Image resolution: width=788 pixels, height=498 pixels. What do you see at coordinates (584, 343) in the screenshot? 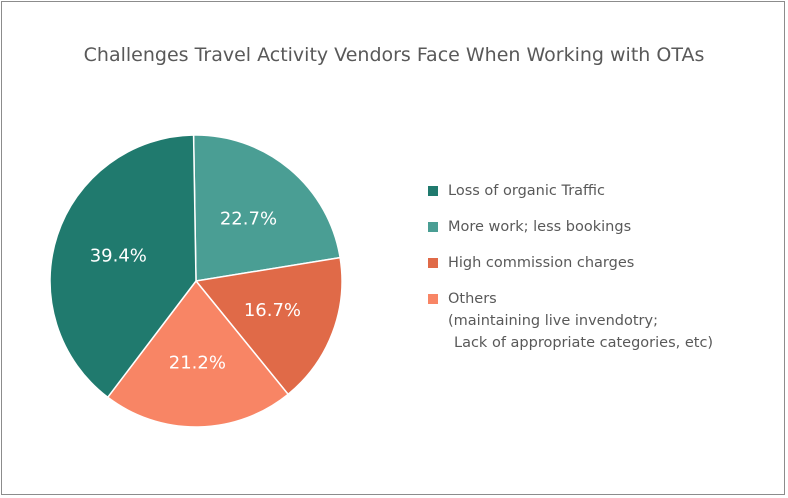
I see `legend-label: Lack of appropriate categories, etc)` at bounding box center [584, 343].